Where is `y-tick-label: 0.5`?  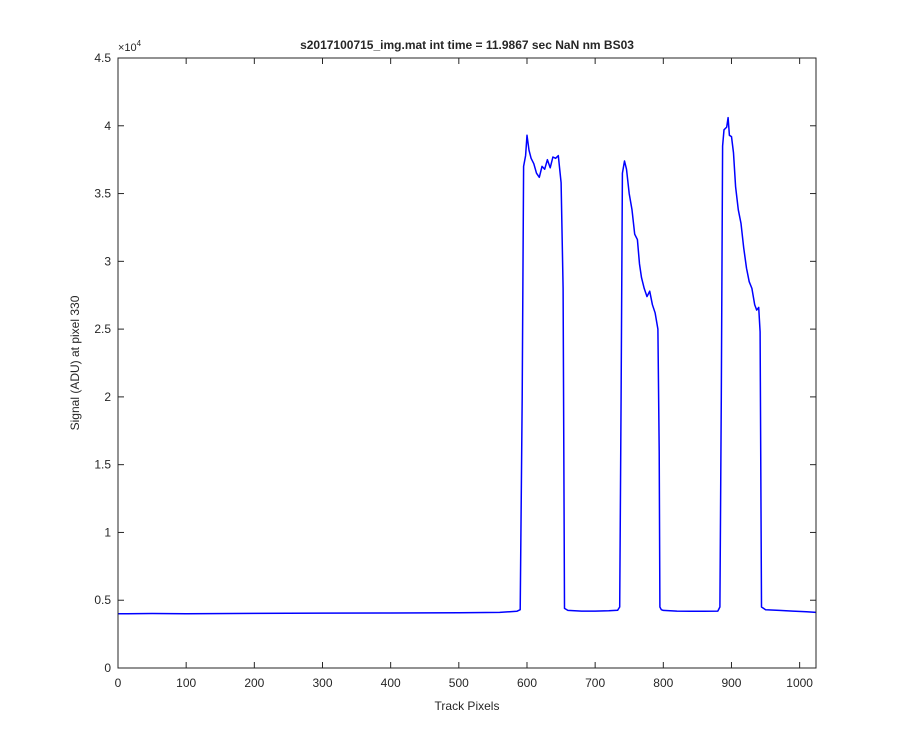
y-tick-label: 0.5 is located at coordinates (102, 600).